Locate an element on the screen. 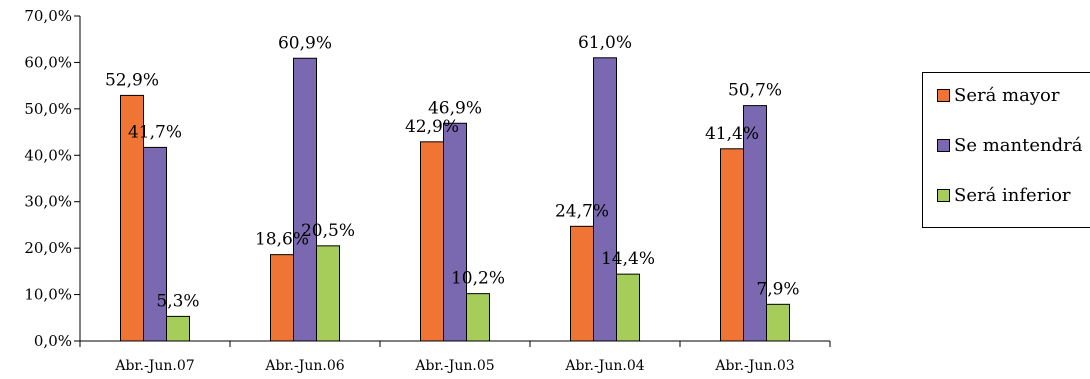 The image size is (1090, 379). legend-item-se-mantendra: Se mantendrá is located at coordinates (1009, 145).